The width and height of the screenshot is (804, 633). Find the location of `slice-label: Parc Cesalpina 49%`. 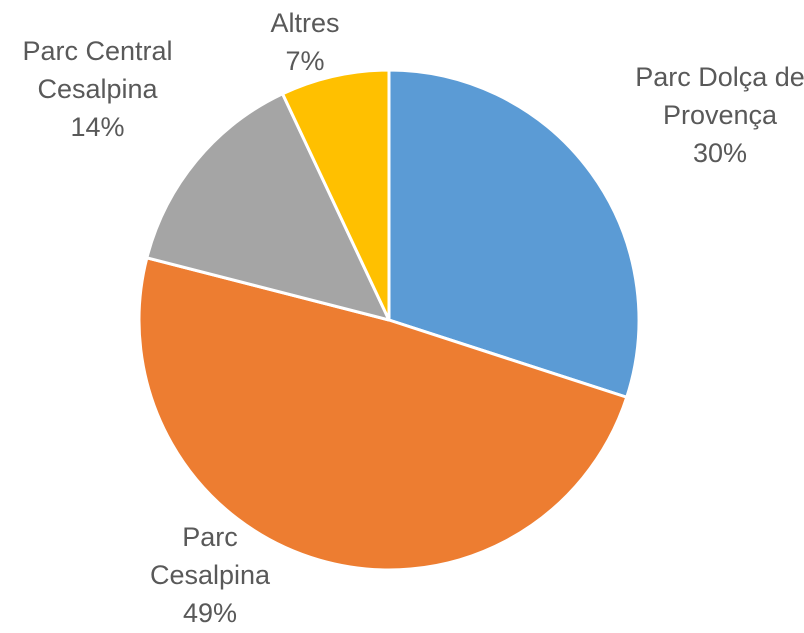

slice-label: Parc Cesalpina 49% is located at coordinates (210, 575).